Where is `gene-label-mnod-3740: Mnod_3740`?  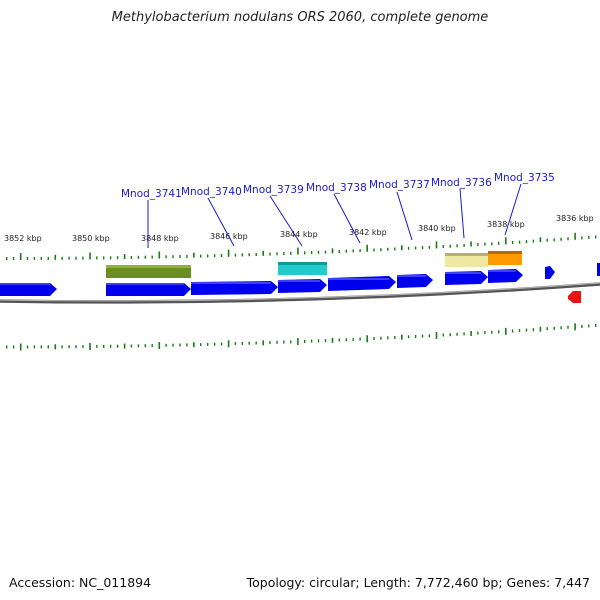 gene-label-mnod-3740: Mnod_3740 is located at coordinates (211, 192).